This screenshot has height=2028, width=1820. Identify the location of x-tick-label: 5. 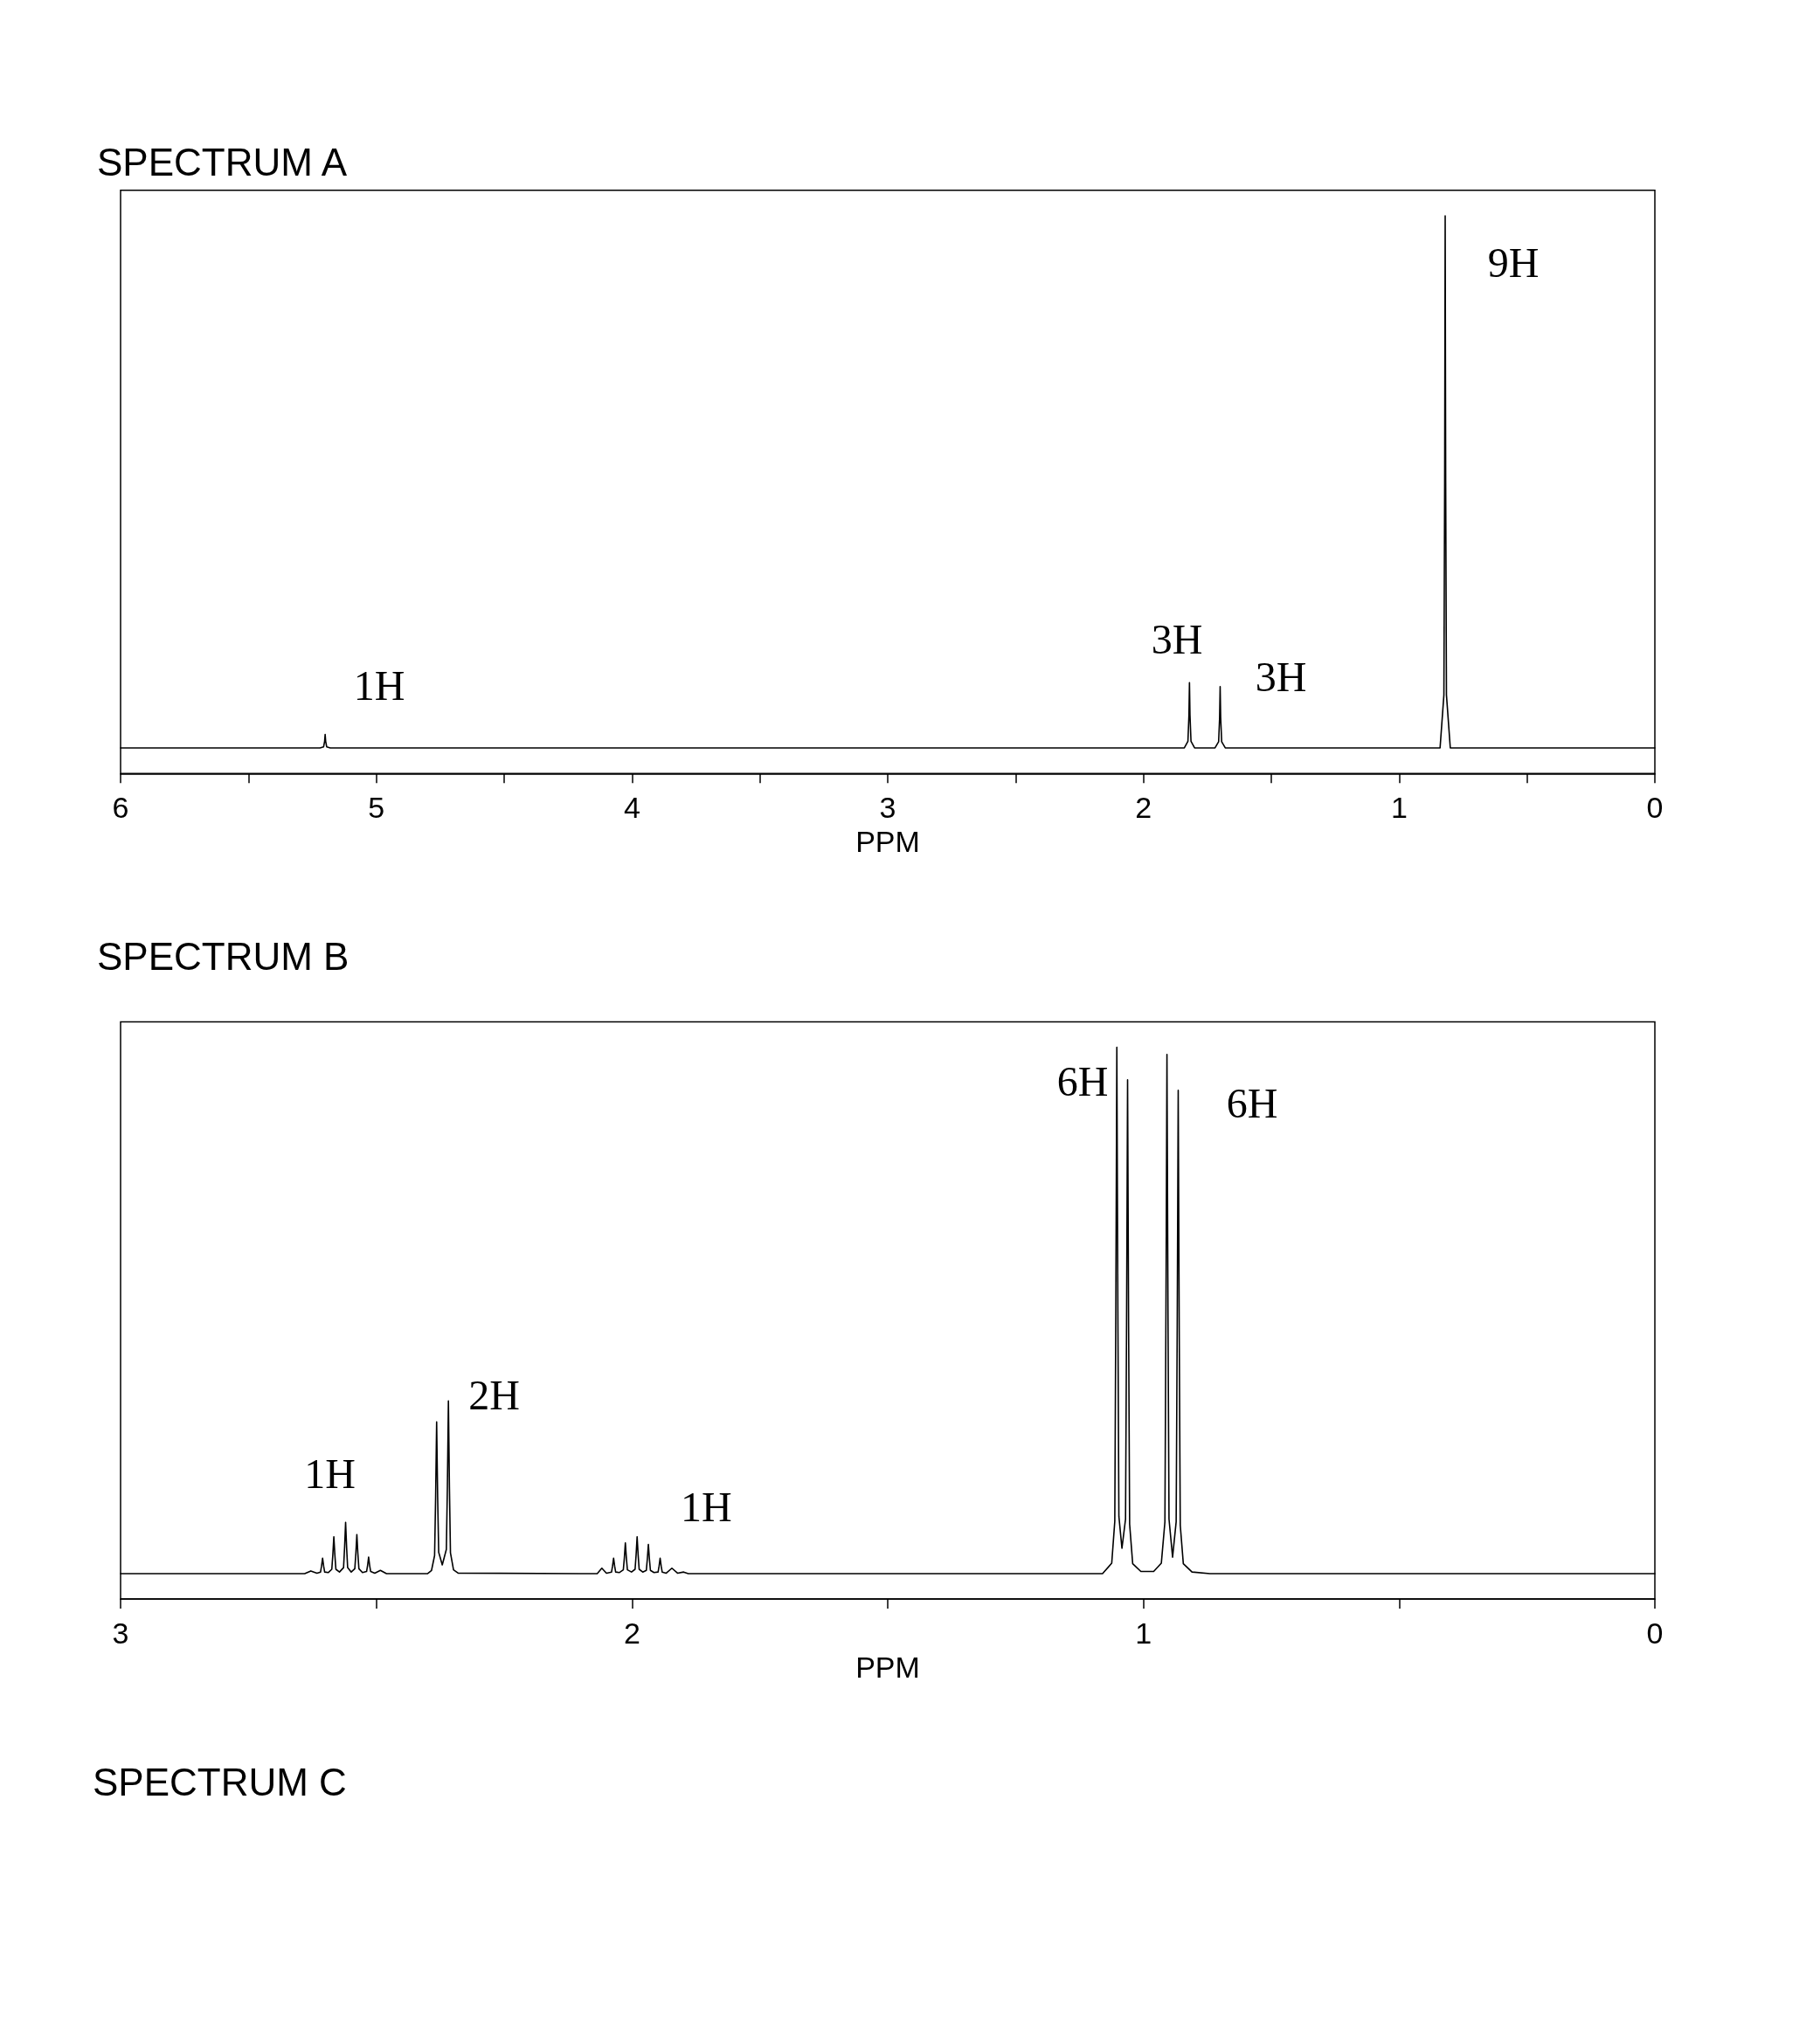
(376, 808).